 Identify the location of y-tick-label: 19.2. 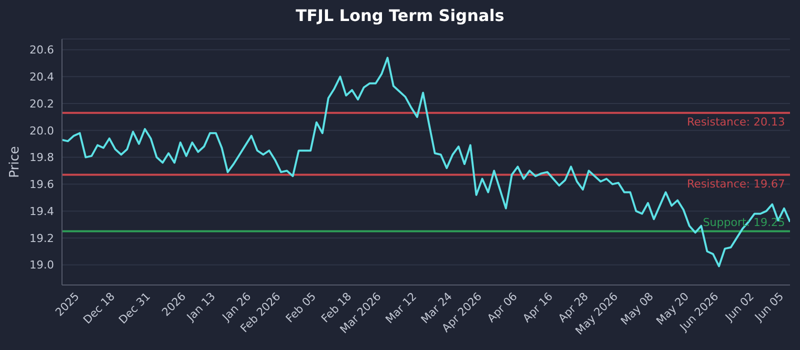
(42, 238).